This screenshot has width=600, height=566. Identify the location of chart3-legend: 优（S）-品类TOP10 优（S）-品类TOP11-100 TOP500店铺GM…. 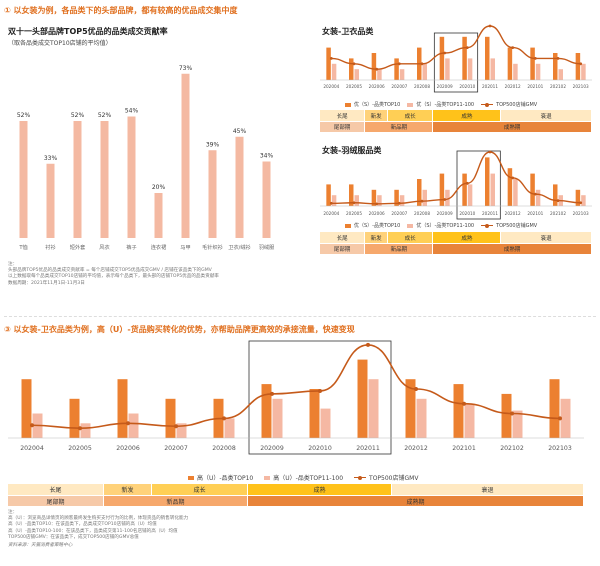
(441, 225).